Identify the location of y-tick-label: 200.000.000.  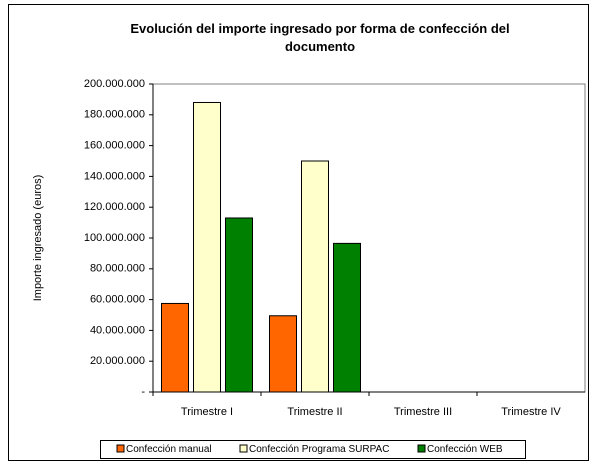
(114, 84).